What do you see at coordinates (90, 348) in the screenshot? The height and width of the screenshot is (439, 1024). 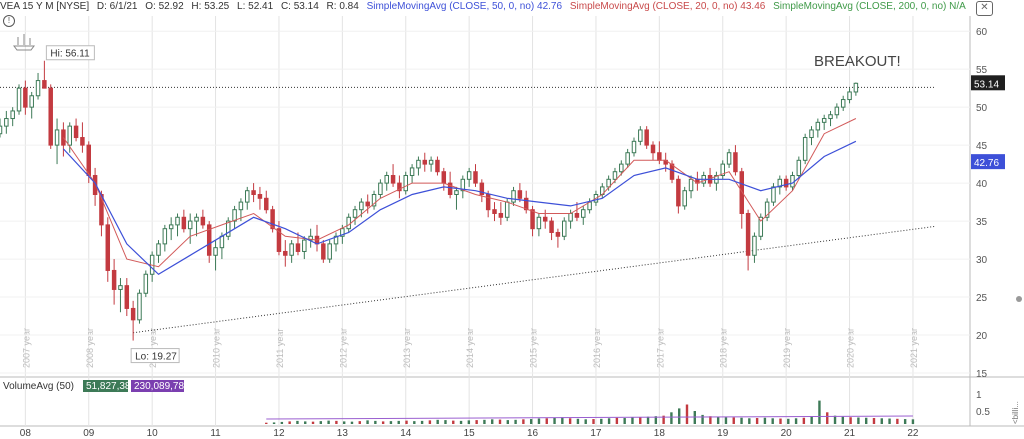 I see `year-label: 2008 year` at bounding box center [90, 348].